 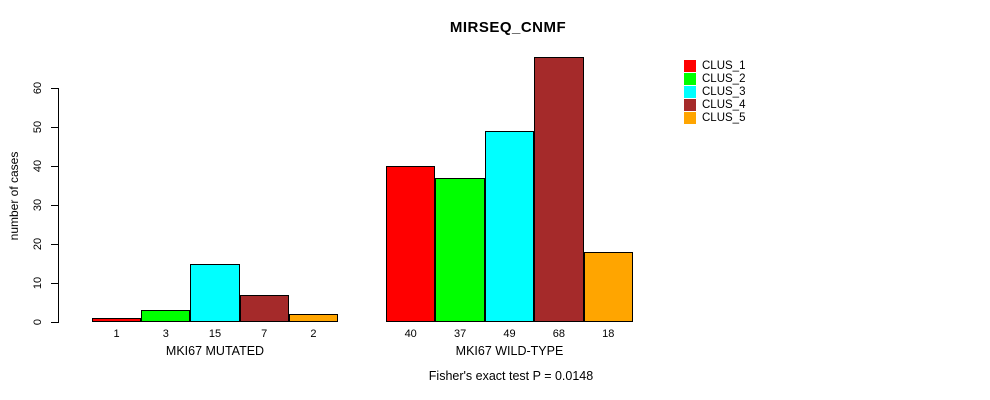 I want to click on legend-label-clus-3: CLUS_3, so click(x=724, y=91).